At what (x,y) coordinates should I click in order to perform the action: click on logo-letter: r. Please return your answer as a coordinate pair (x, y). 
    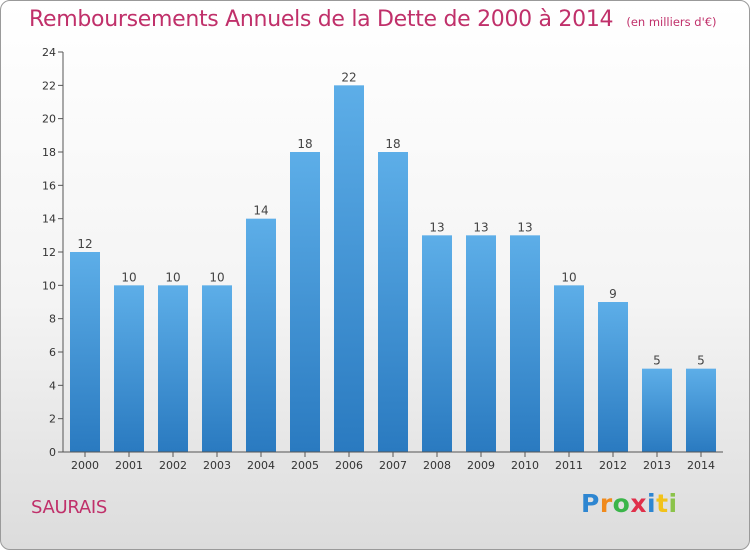
    Looking at the image, I should click on (606, 503).